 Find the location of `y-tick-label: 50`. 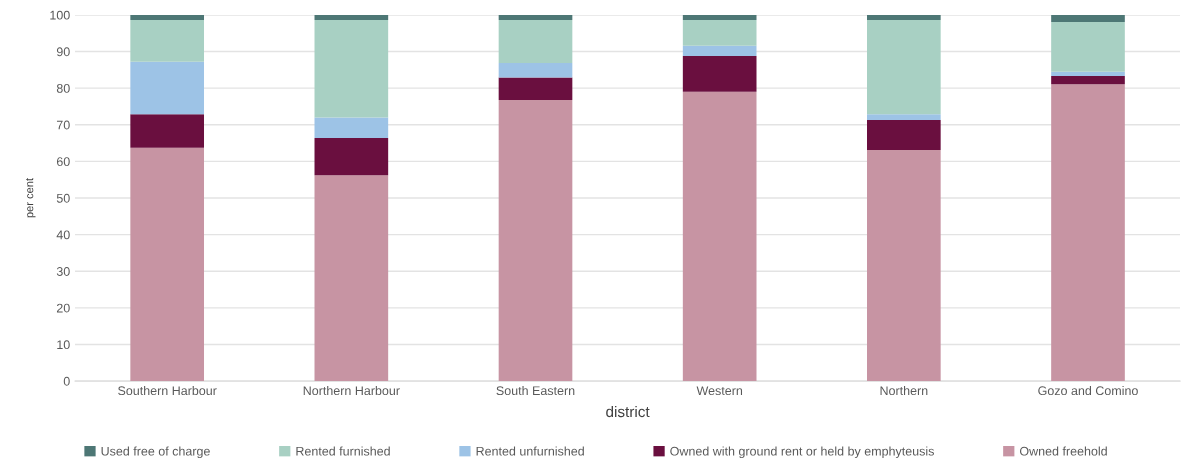

y-tick-label: 50 is located at coordinates (63, 198).